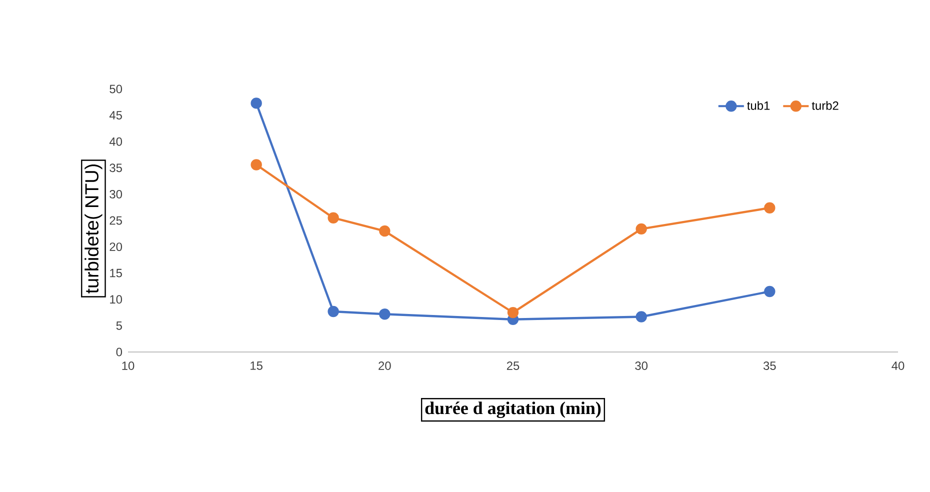 This screenshot has width=930, height=492. What do you see at coordinates (116, 220) in the screenshot?
I see `y-tick-label: 25` at bounding box center [116, 220].